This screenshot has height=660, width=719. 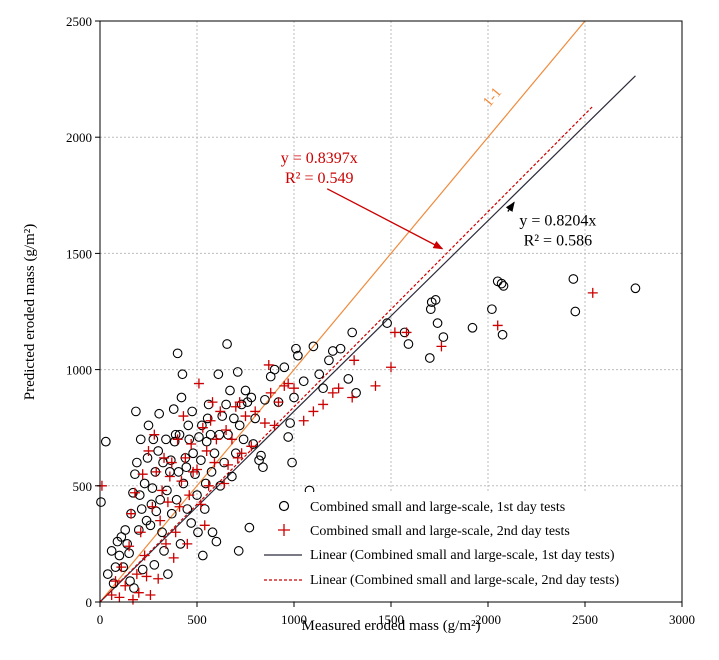 I want to click on x-tick-label: 0, so click(x=100, y=619).